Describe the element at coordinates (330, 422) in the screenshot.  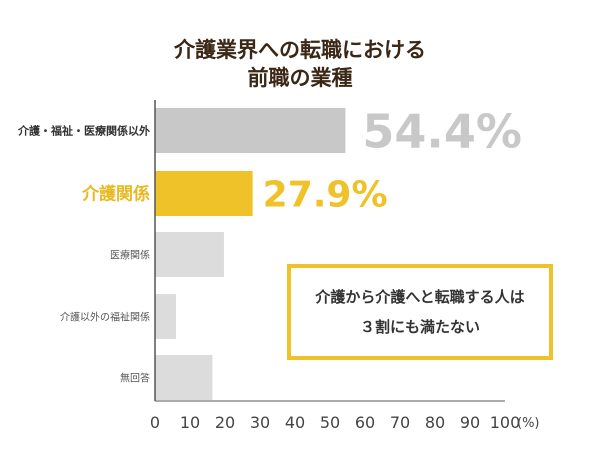
I see `x-tick-label: 50` at that location.